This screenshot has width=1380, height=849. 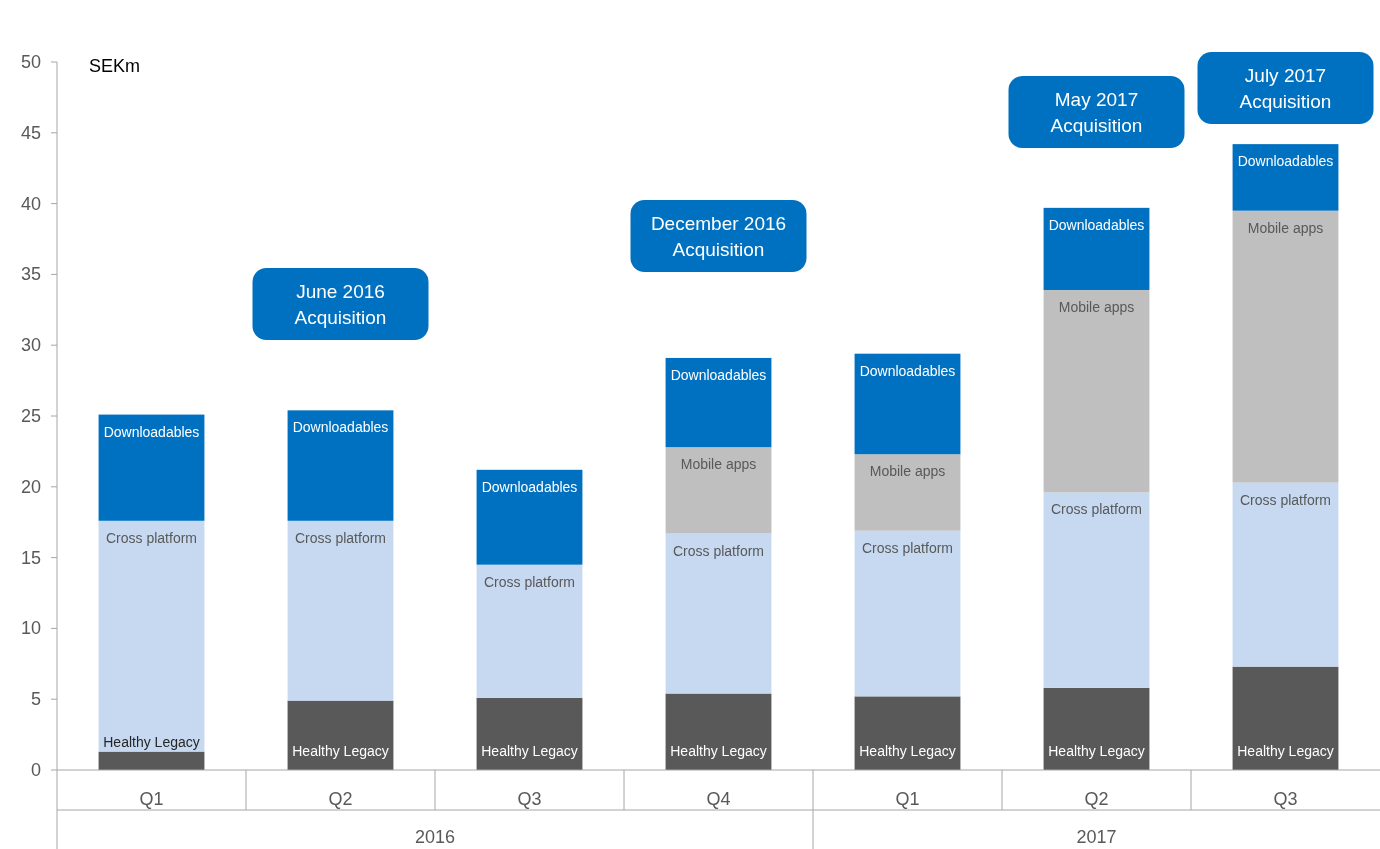 I want to click on text: 2016, so click(x=435, y=837).